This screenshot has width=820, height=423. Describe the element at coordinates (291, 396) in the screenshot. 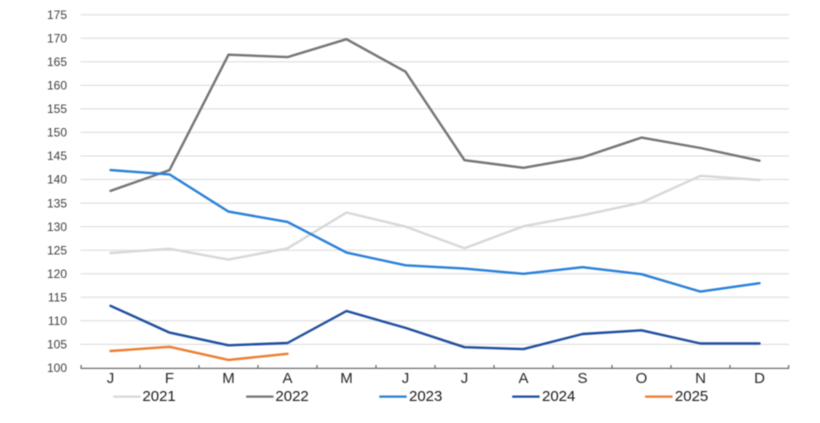

I see `svg-text: 2022` at that location.